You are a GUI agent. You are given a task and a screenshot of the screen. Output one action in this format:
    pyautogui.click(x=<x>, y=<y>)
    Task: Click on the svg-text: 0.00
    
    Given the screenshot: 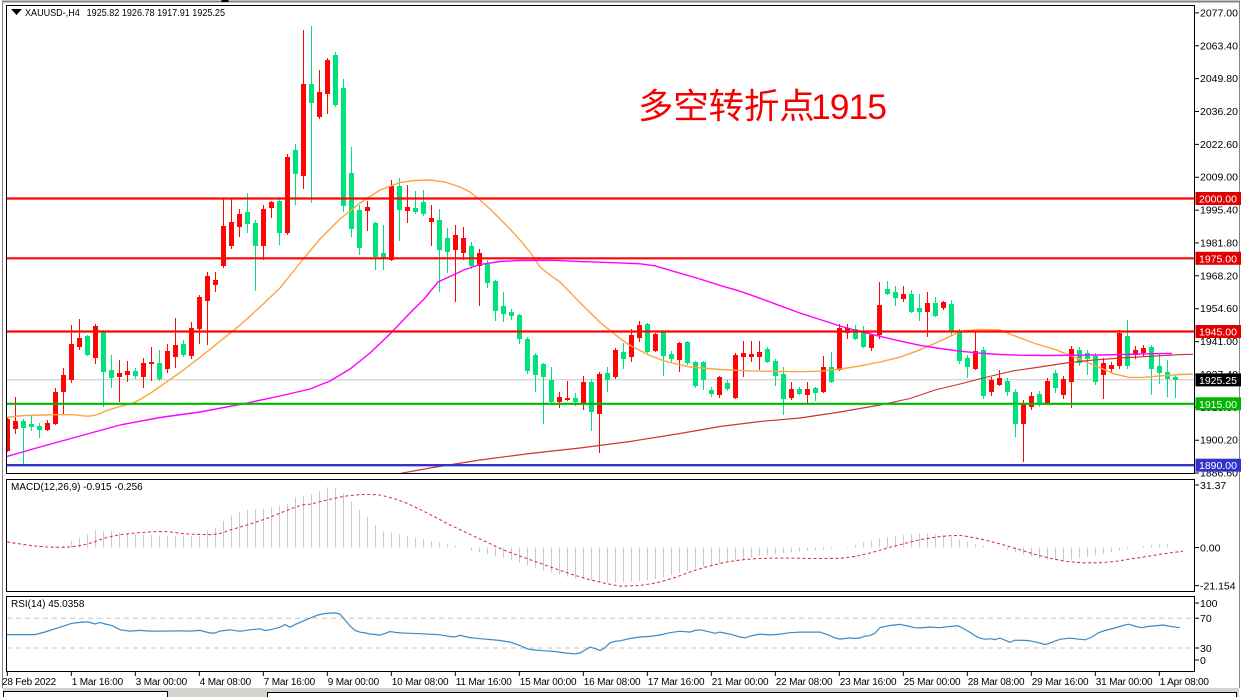 What is the action you would take?
    pyautogui.click(x=1210, y=549)
    